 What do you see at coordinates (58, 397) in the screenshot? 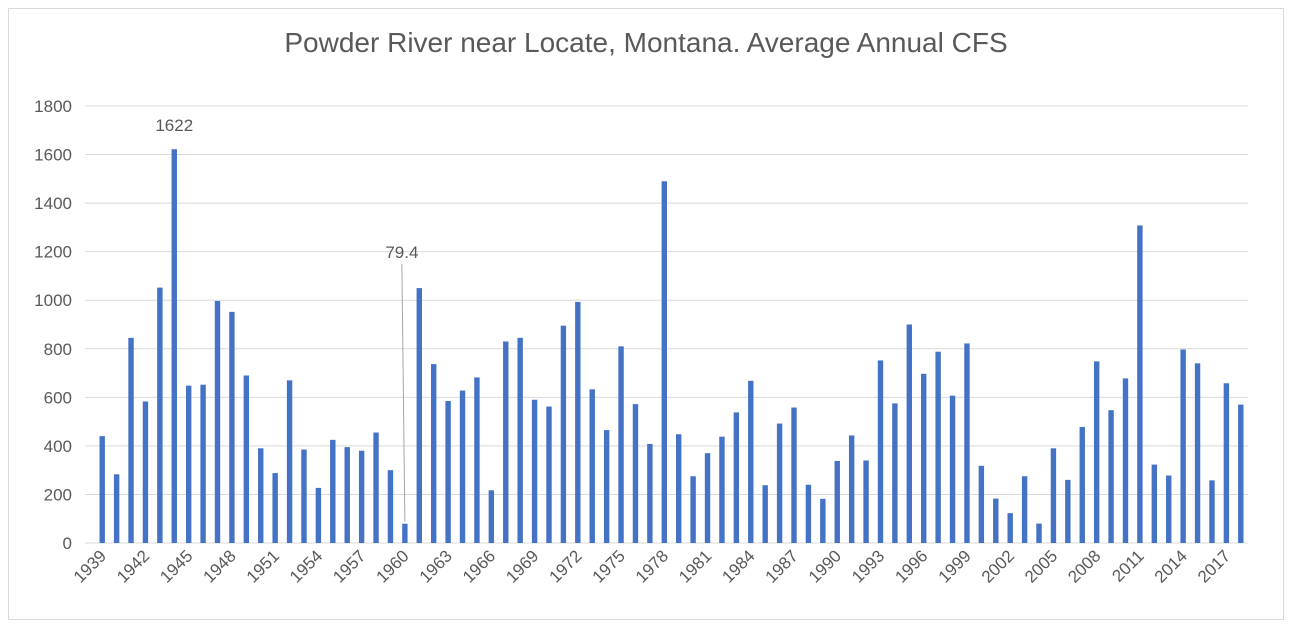
I see `y-tick-label: 600` at bounding box center [58, 397].